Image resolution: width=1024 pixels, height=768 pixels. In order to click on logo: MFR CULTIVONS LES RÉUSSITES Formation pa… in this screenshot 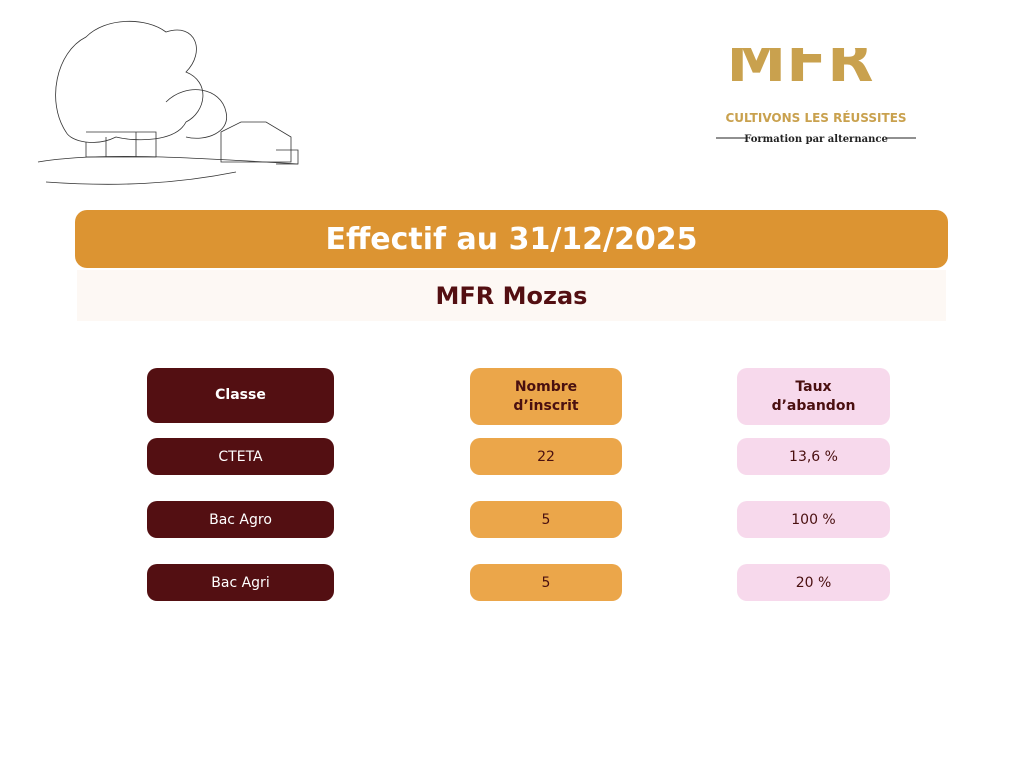, I will do `click(816, 96)`.